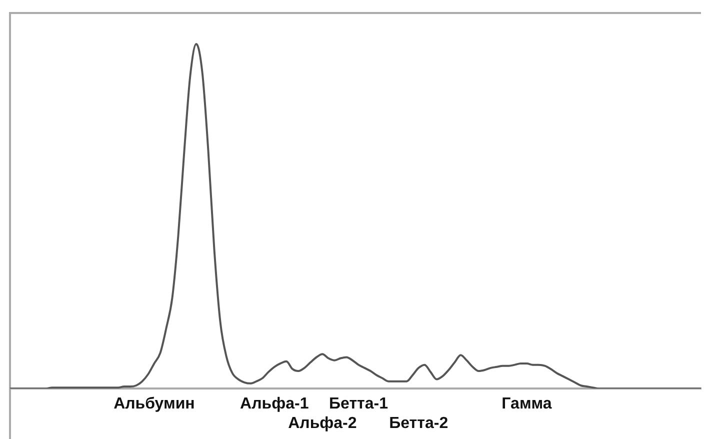  I want to click on x-tick-label: Альфа-2, so click(322, 423).